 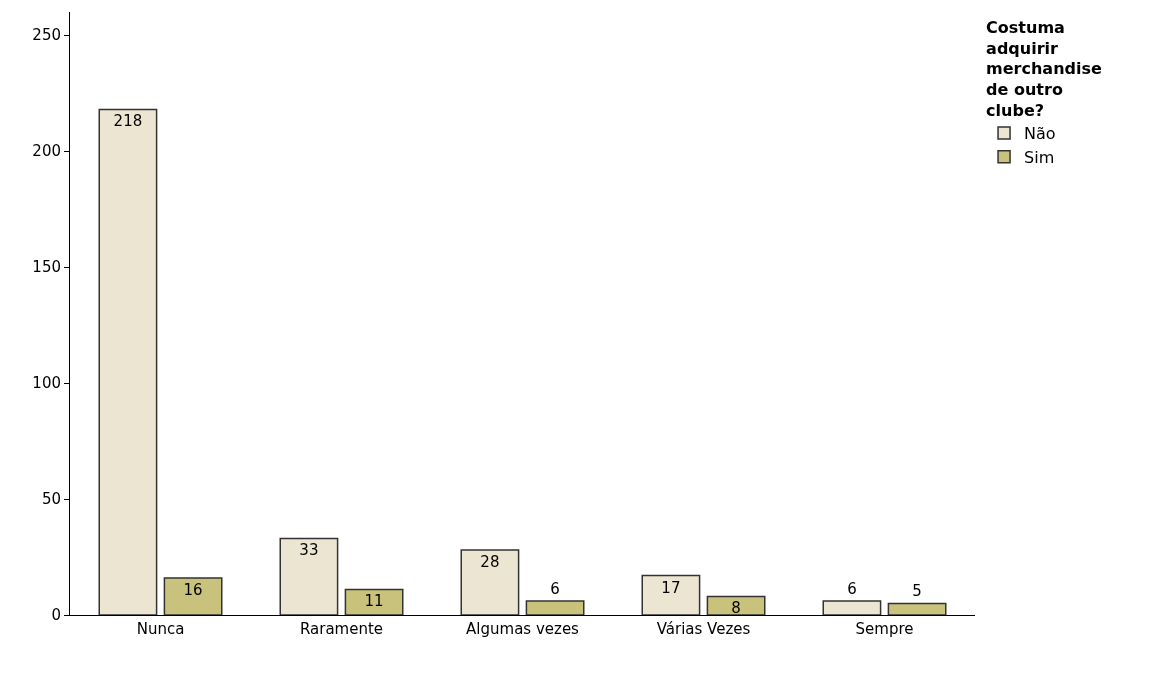 I want to click on data-label: 218, so click(x=128, y=121).